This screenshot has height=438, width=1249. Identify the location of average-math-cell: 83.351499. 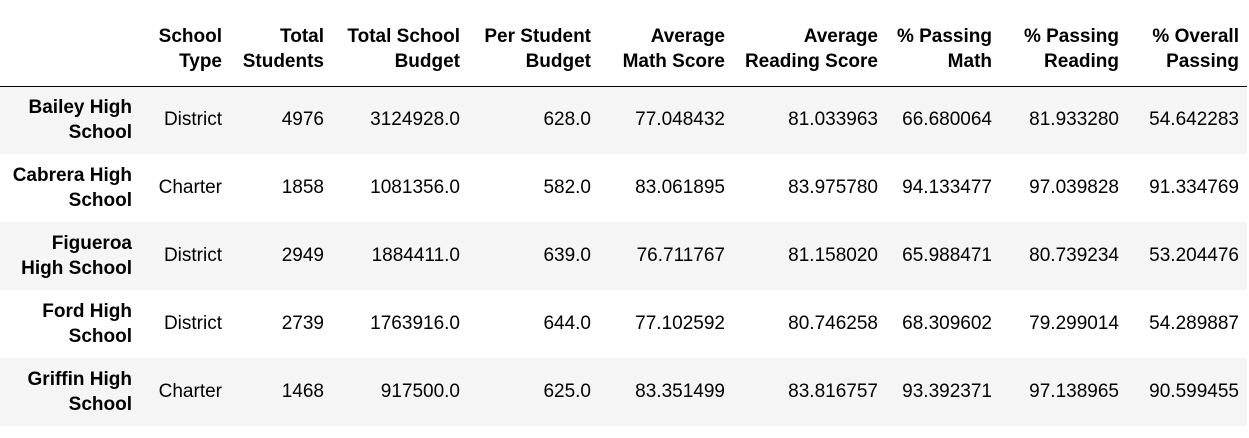
(680, 391).